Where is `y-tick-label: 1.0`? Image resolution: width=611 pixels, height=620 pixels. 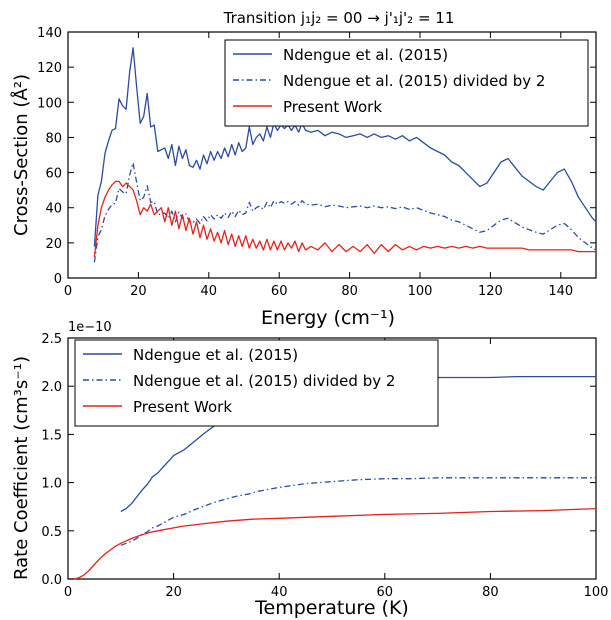
y-tick-label: 1.0 is located at coordinates (51, 484).